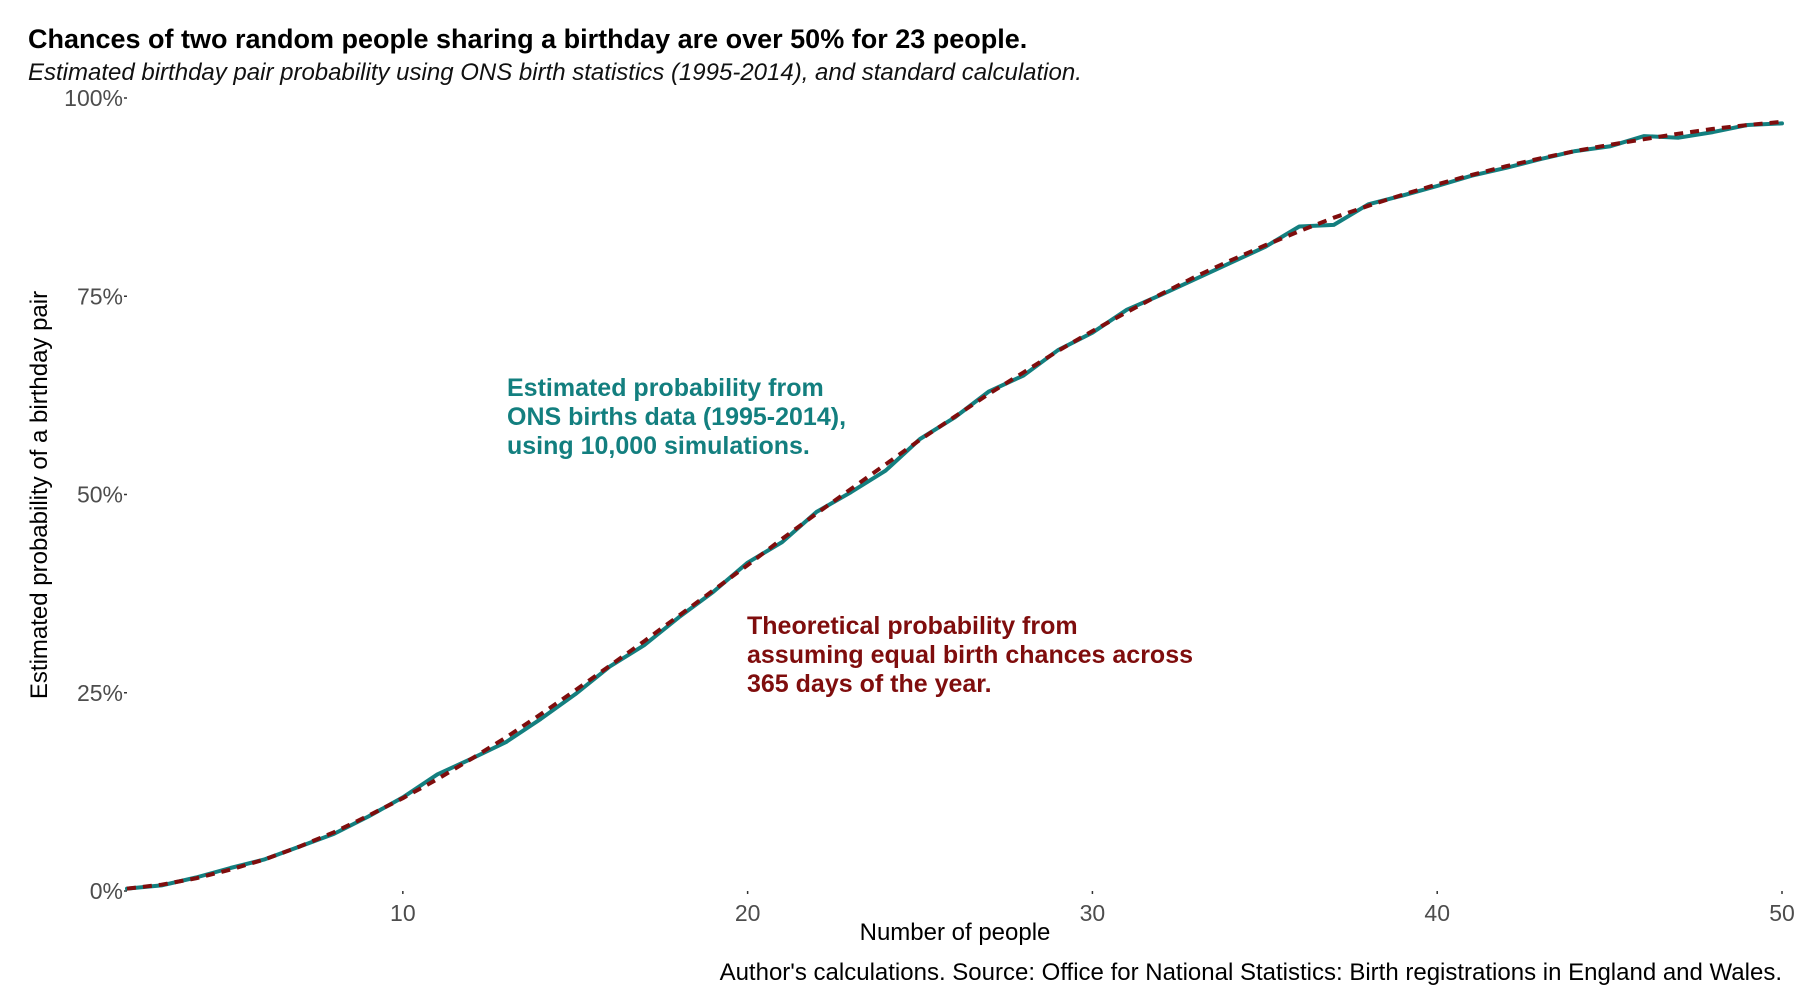  Describe the element at coordinates (955, 932) in the screenshot. I see `x-axis-title: Number of people` at that location.